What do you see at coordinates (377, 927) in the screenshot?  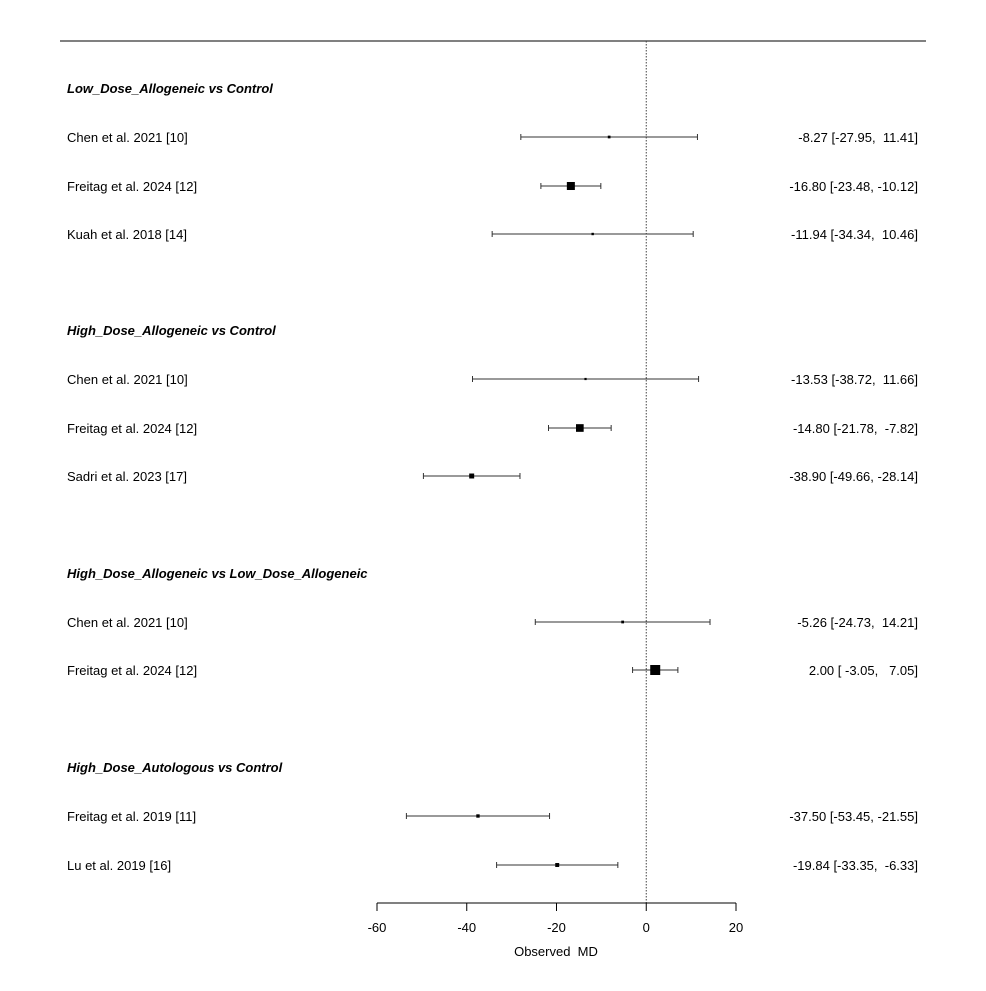 I see `x-tick-label: -60` at bounding box center [377, 927].